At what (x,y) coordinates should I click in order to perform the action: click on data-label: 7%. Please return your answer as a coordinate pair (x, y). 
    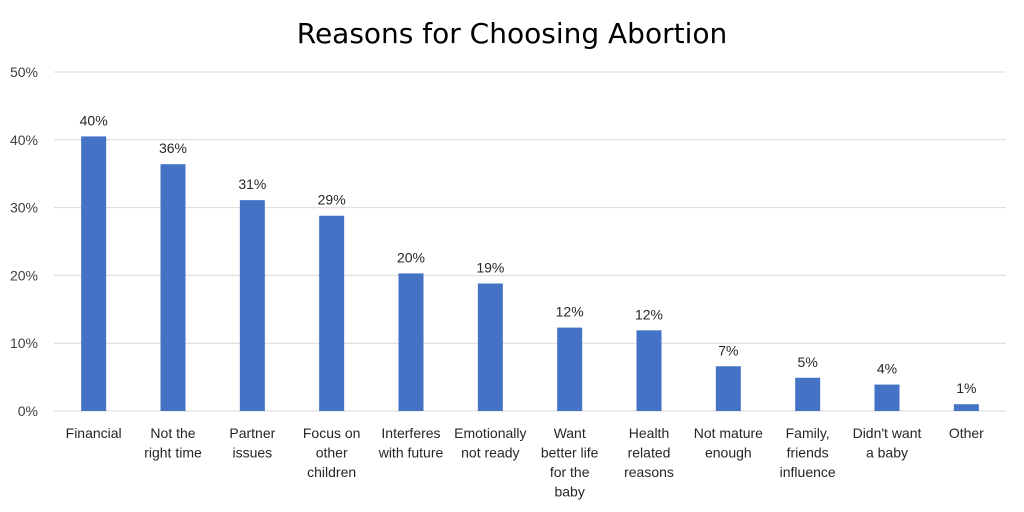
    Looking at the image, I should click on (728, 350).